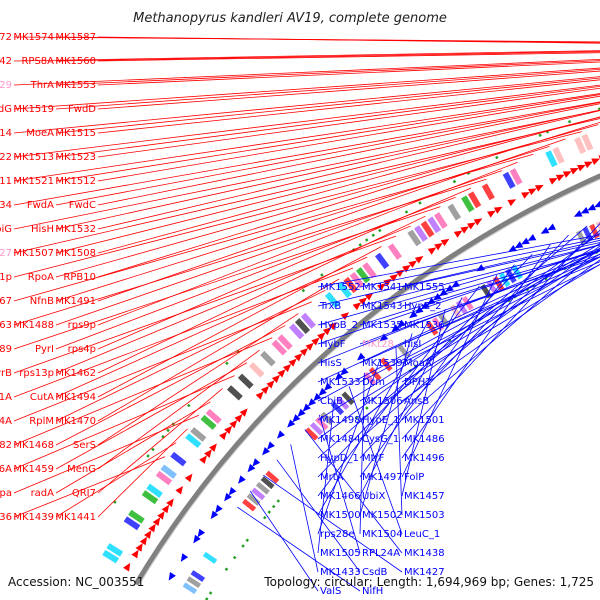 This screenshot has height=600, width=600. Describe the element at coordinates (6, 109) in the screenshot. I see `gene-label: FwdG` at that location.